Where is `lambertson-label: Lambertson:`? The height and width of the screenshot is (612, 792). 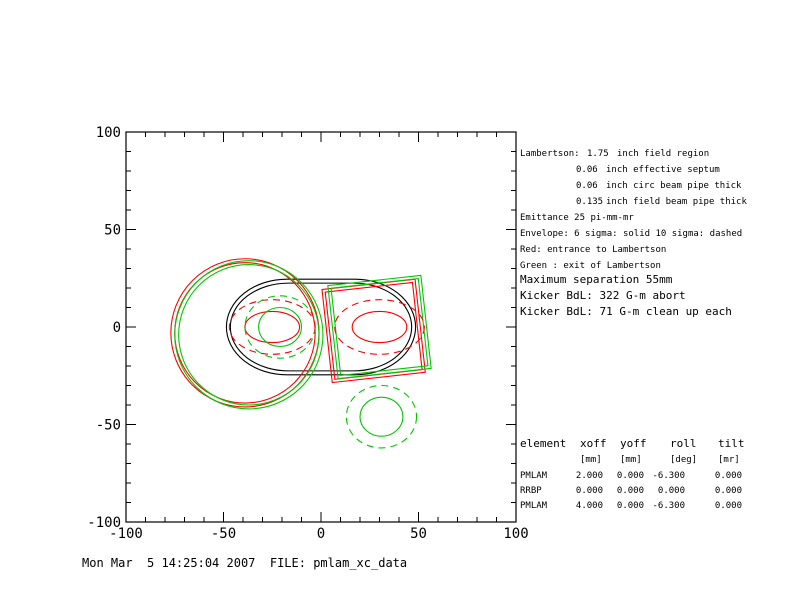
lambertson-label: Lambertson: is located at coordinates (550, 154).